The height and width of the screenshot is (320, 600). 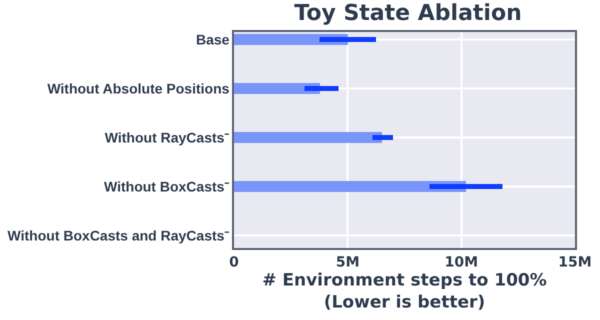 I want to click on x-tick-label: 10M, so click(x=461, y=262).